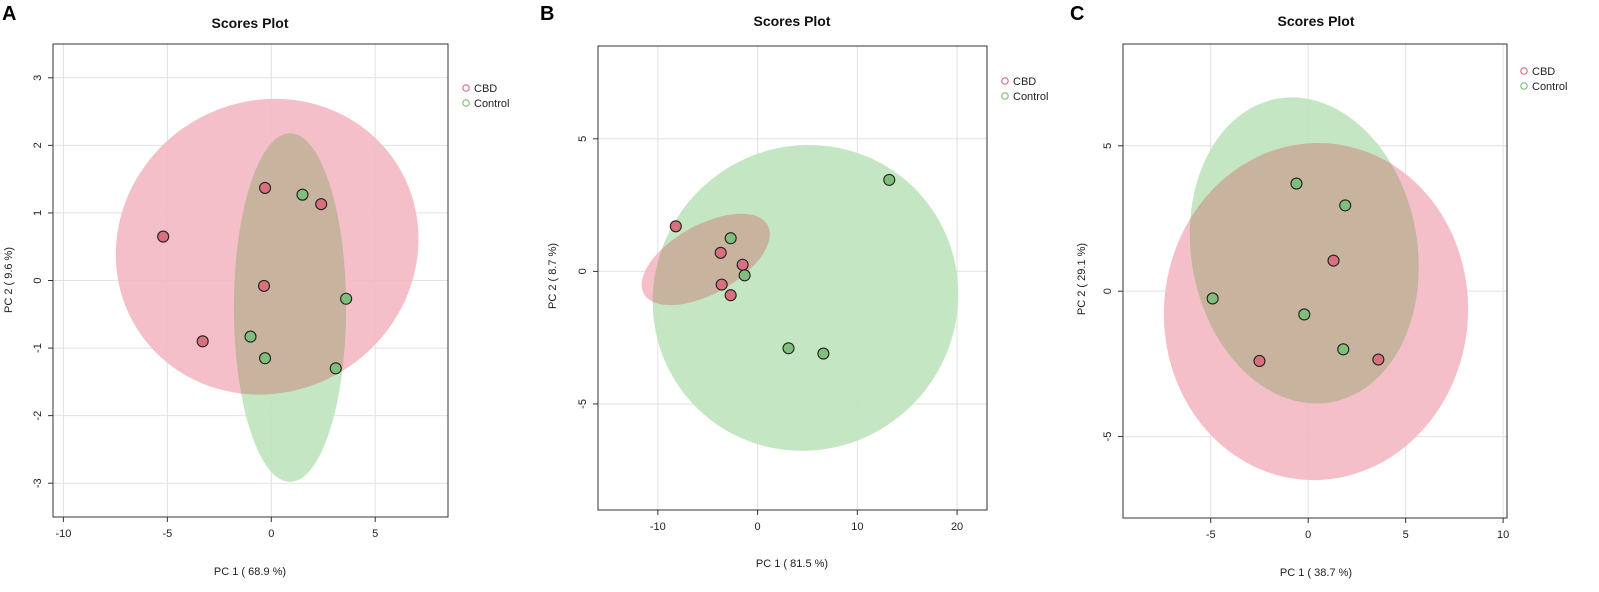  I want to click on y-tick-label: 5, so click(583, 139).